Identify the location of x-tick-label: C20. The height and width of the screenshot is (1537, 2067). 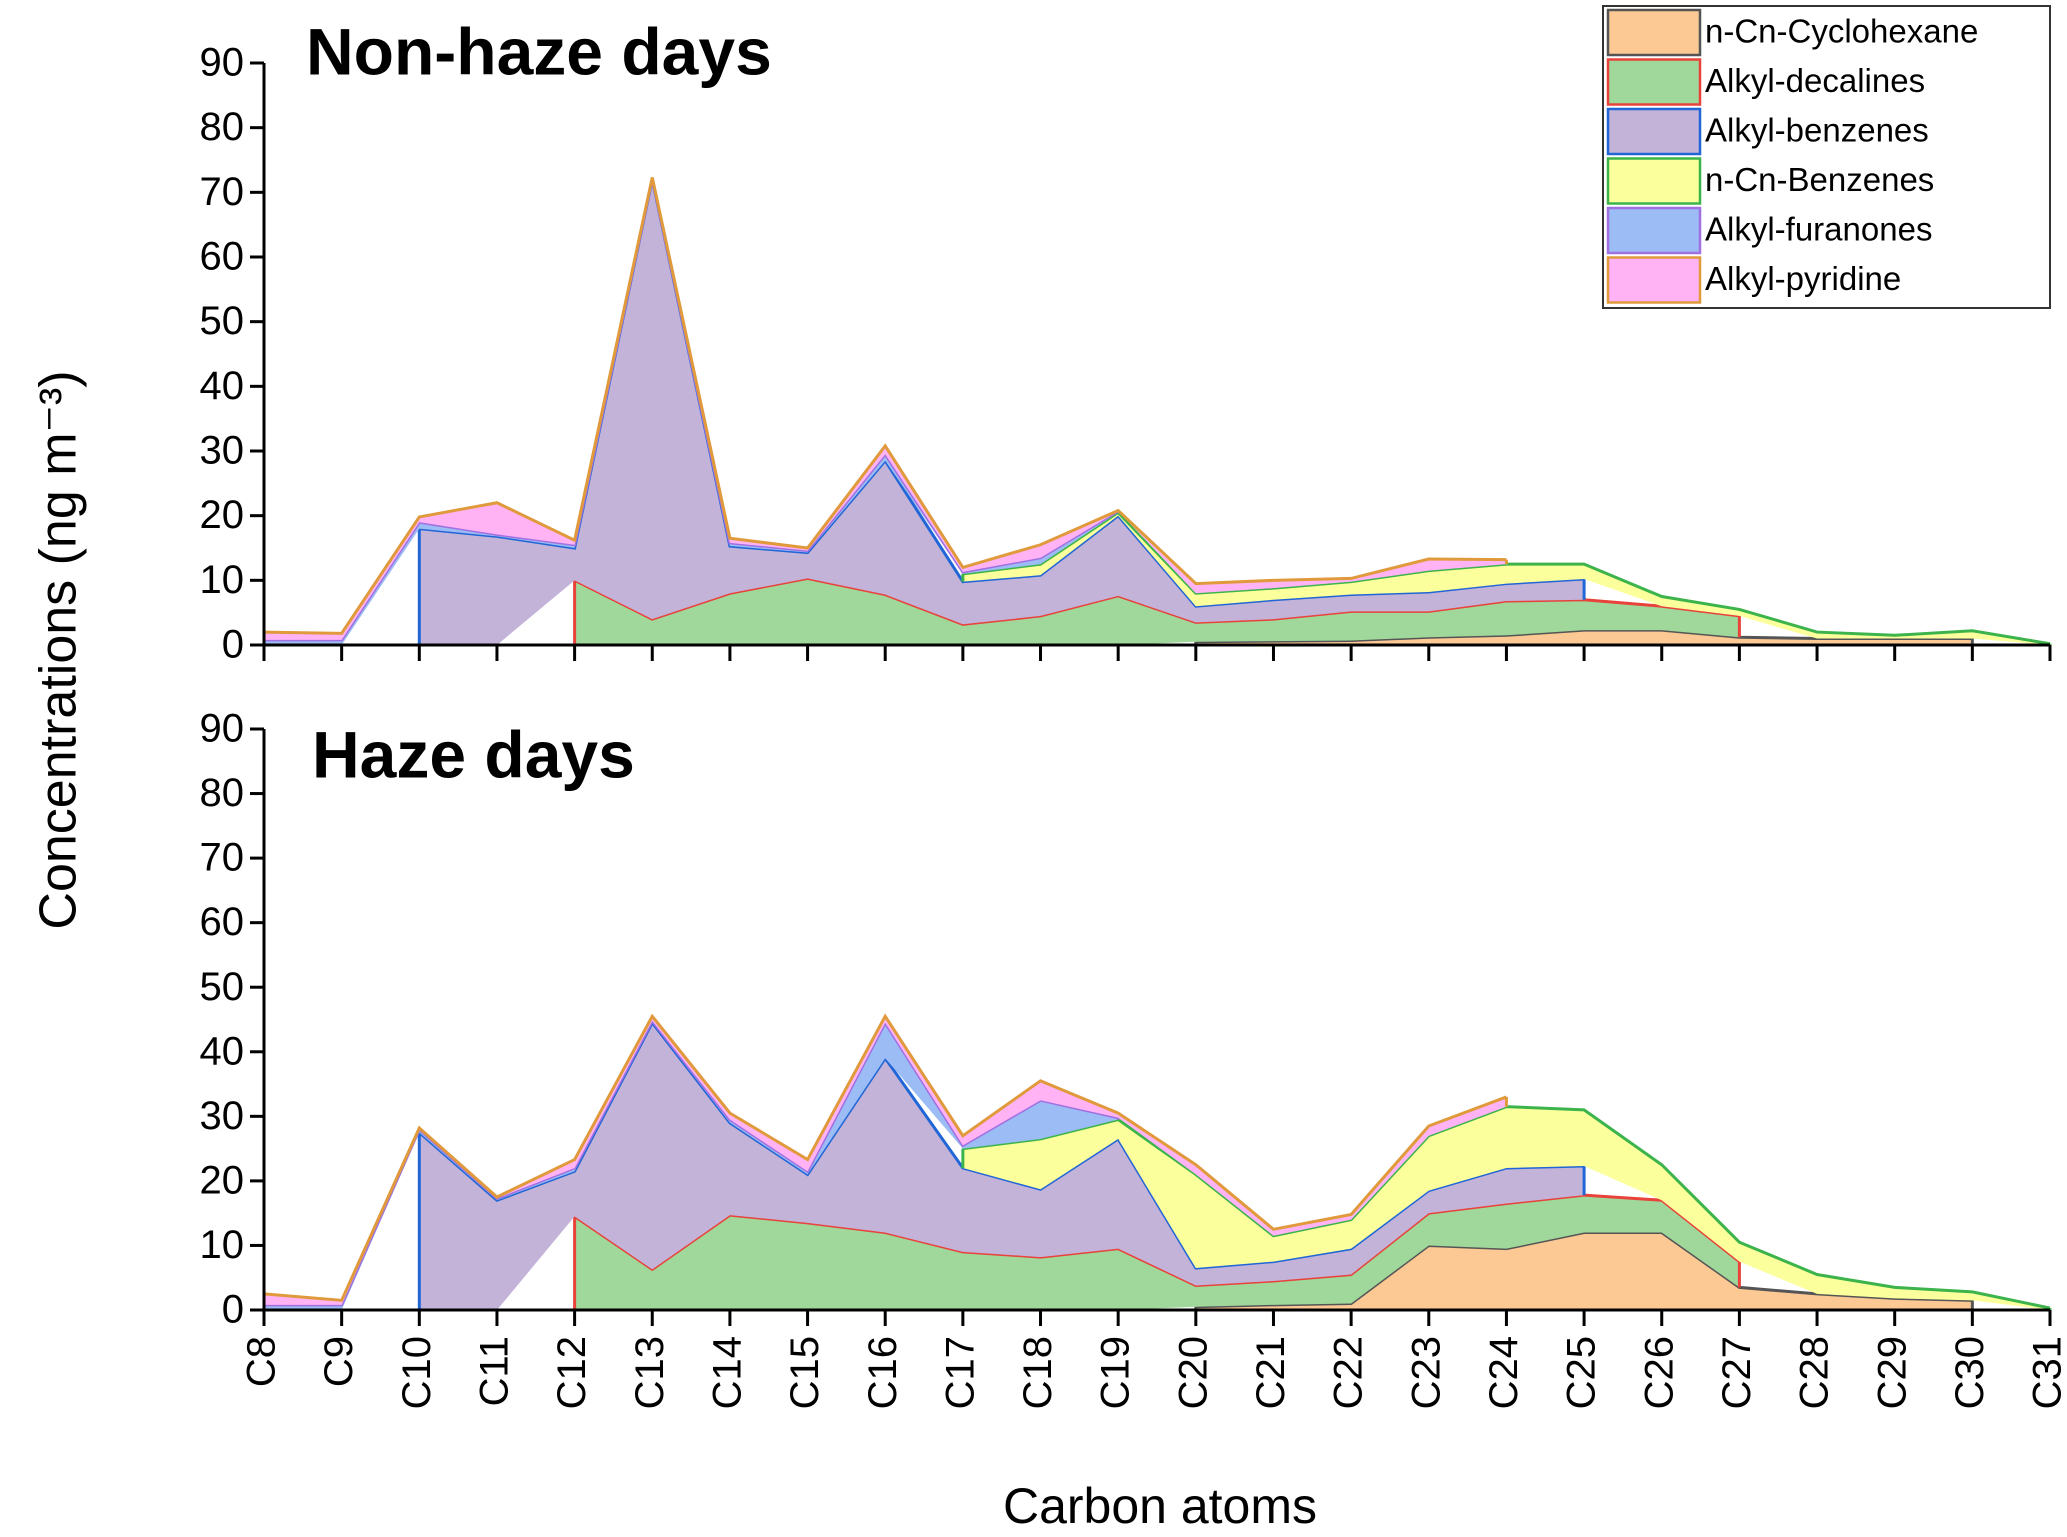
(1193, 1372).